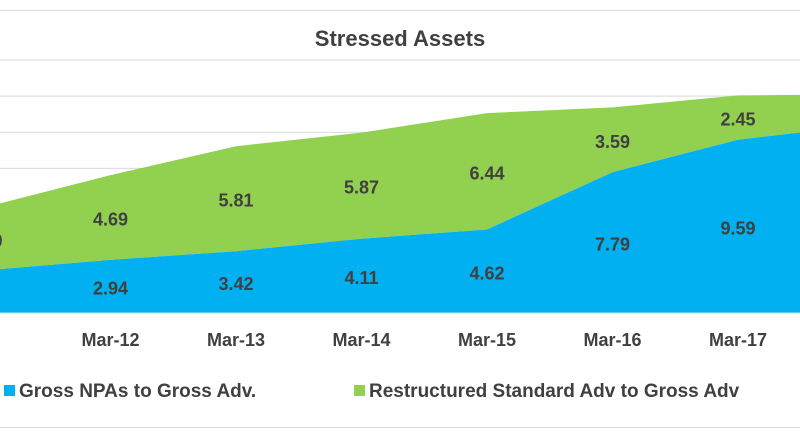 The height and width of the screenshot is (445, 800). What do you see at coordinates (612, 245) in the screenshot?
I see `data-label-gross-npas: 7.79` at bounding box center [612, 245].